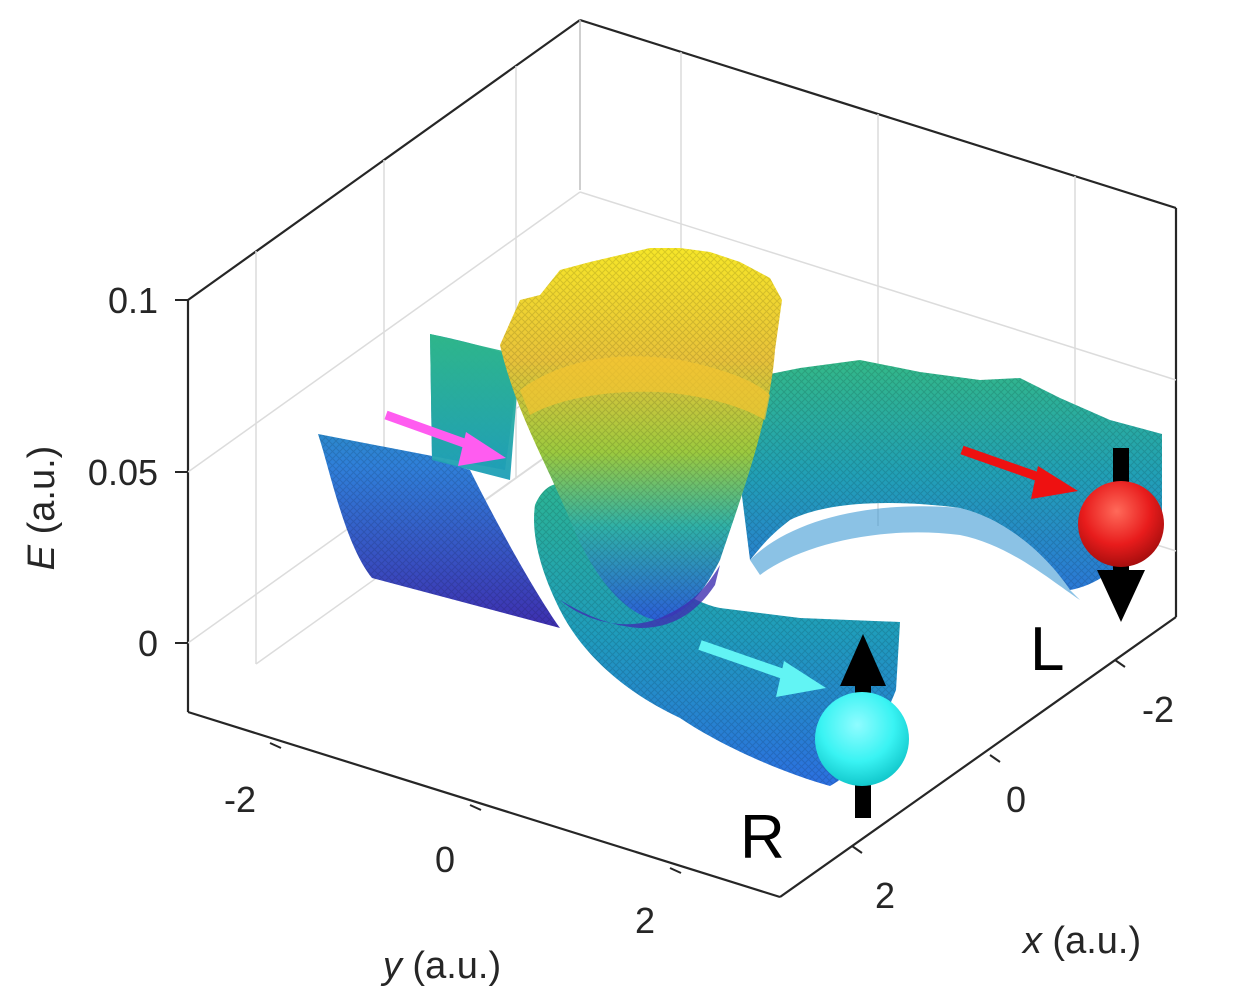  I want to click on z-tick-label: 0.05, so click(123, 472).